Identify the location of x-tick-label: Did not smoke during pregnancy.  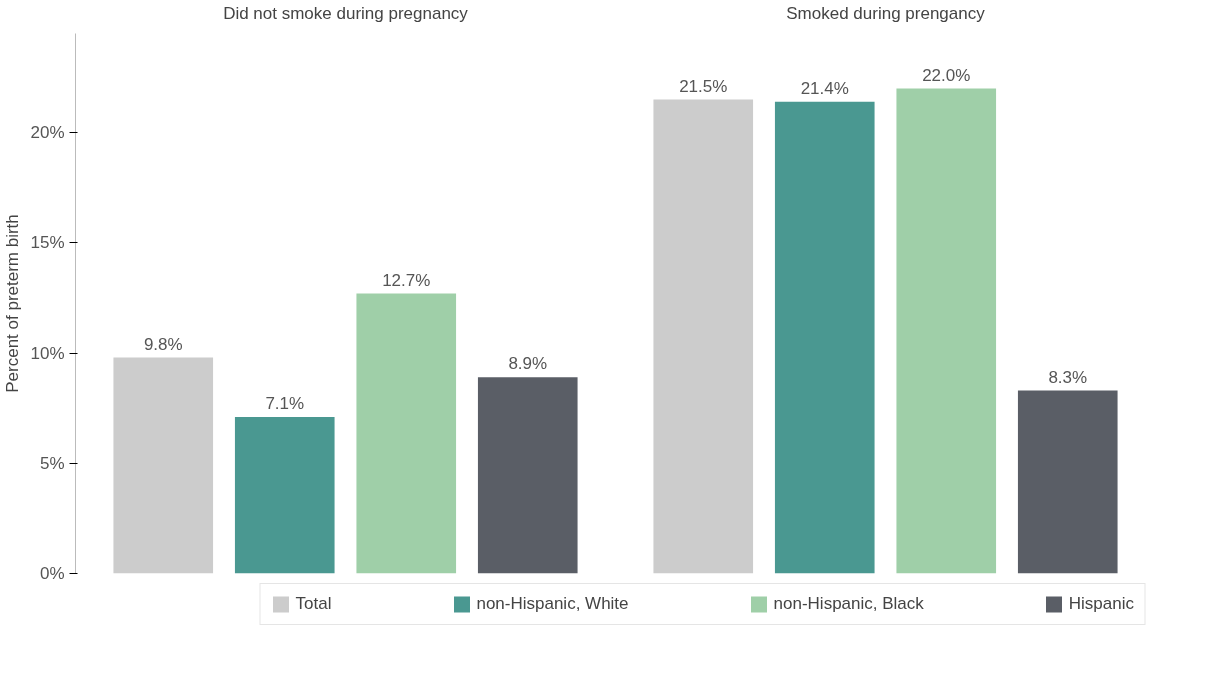
(346, 13).